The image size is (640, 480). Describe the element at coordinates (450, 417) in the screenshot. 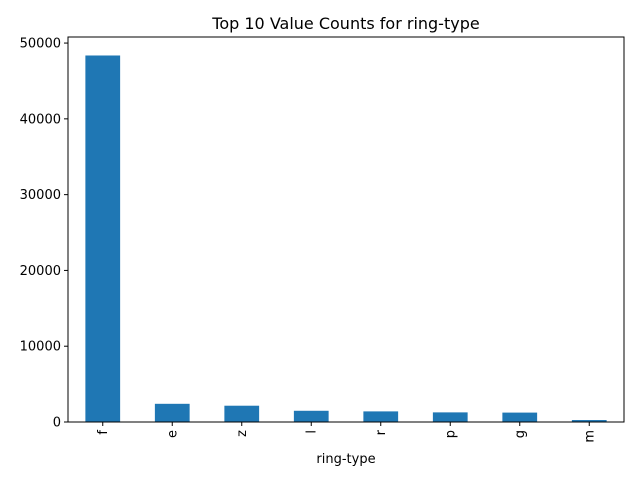

I see `bar-p` at that location.